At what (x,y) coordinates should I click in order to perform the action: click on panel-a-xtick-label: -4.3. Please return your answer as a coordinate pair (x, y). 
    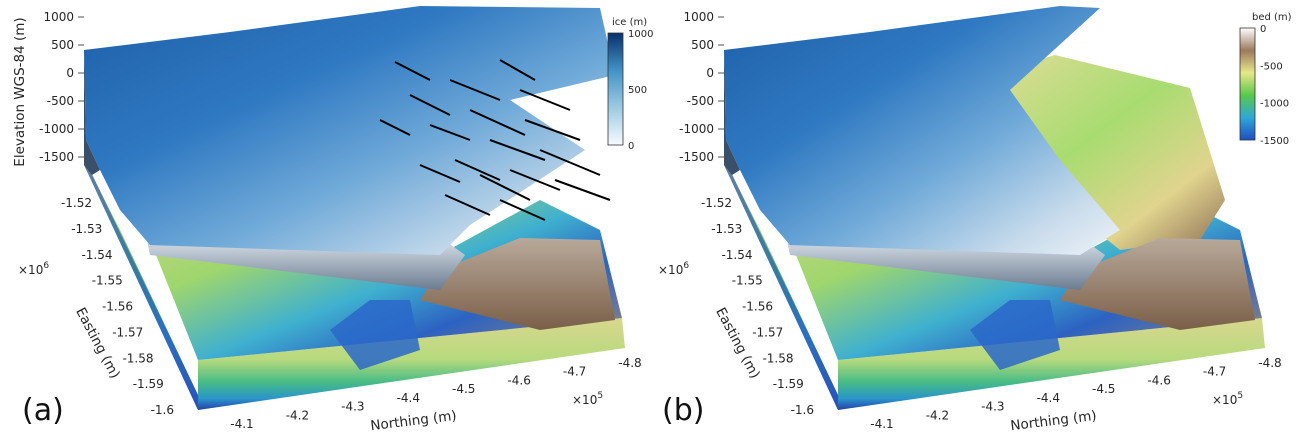
    Looking at the image, I should click on (352, 407).